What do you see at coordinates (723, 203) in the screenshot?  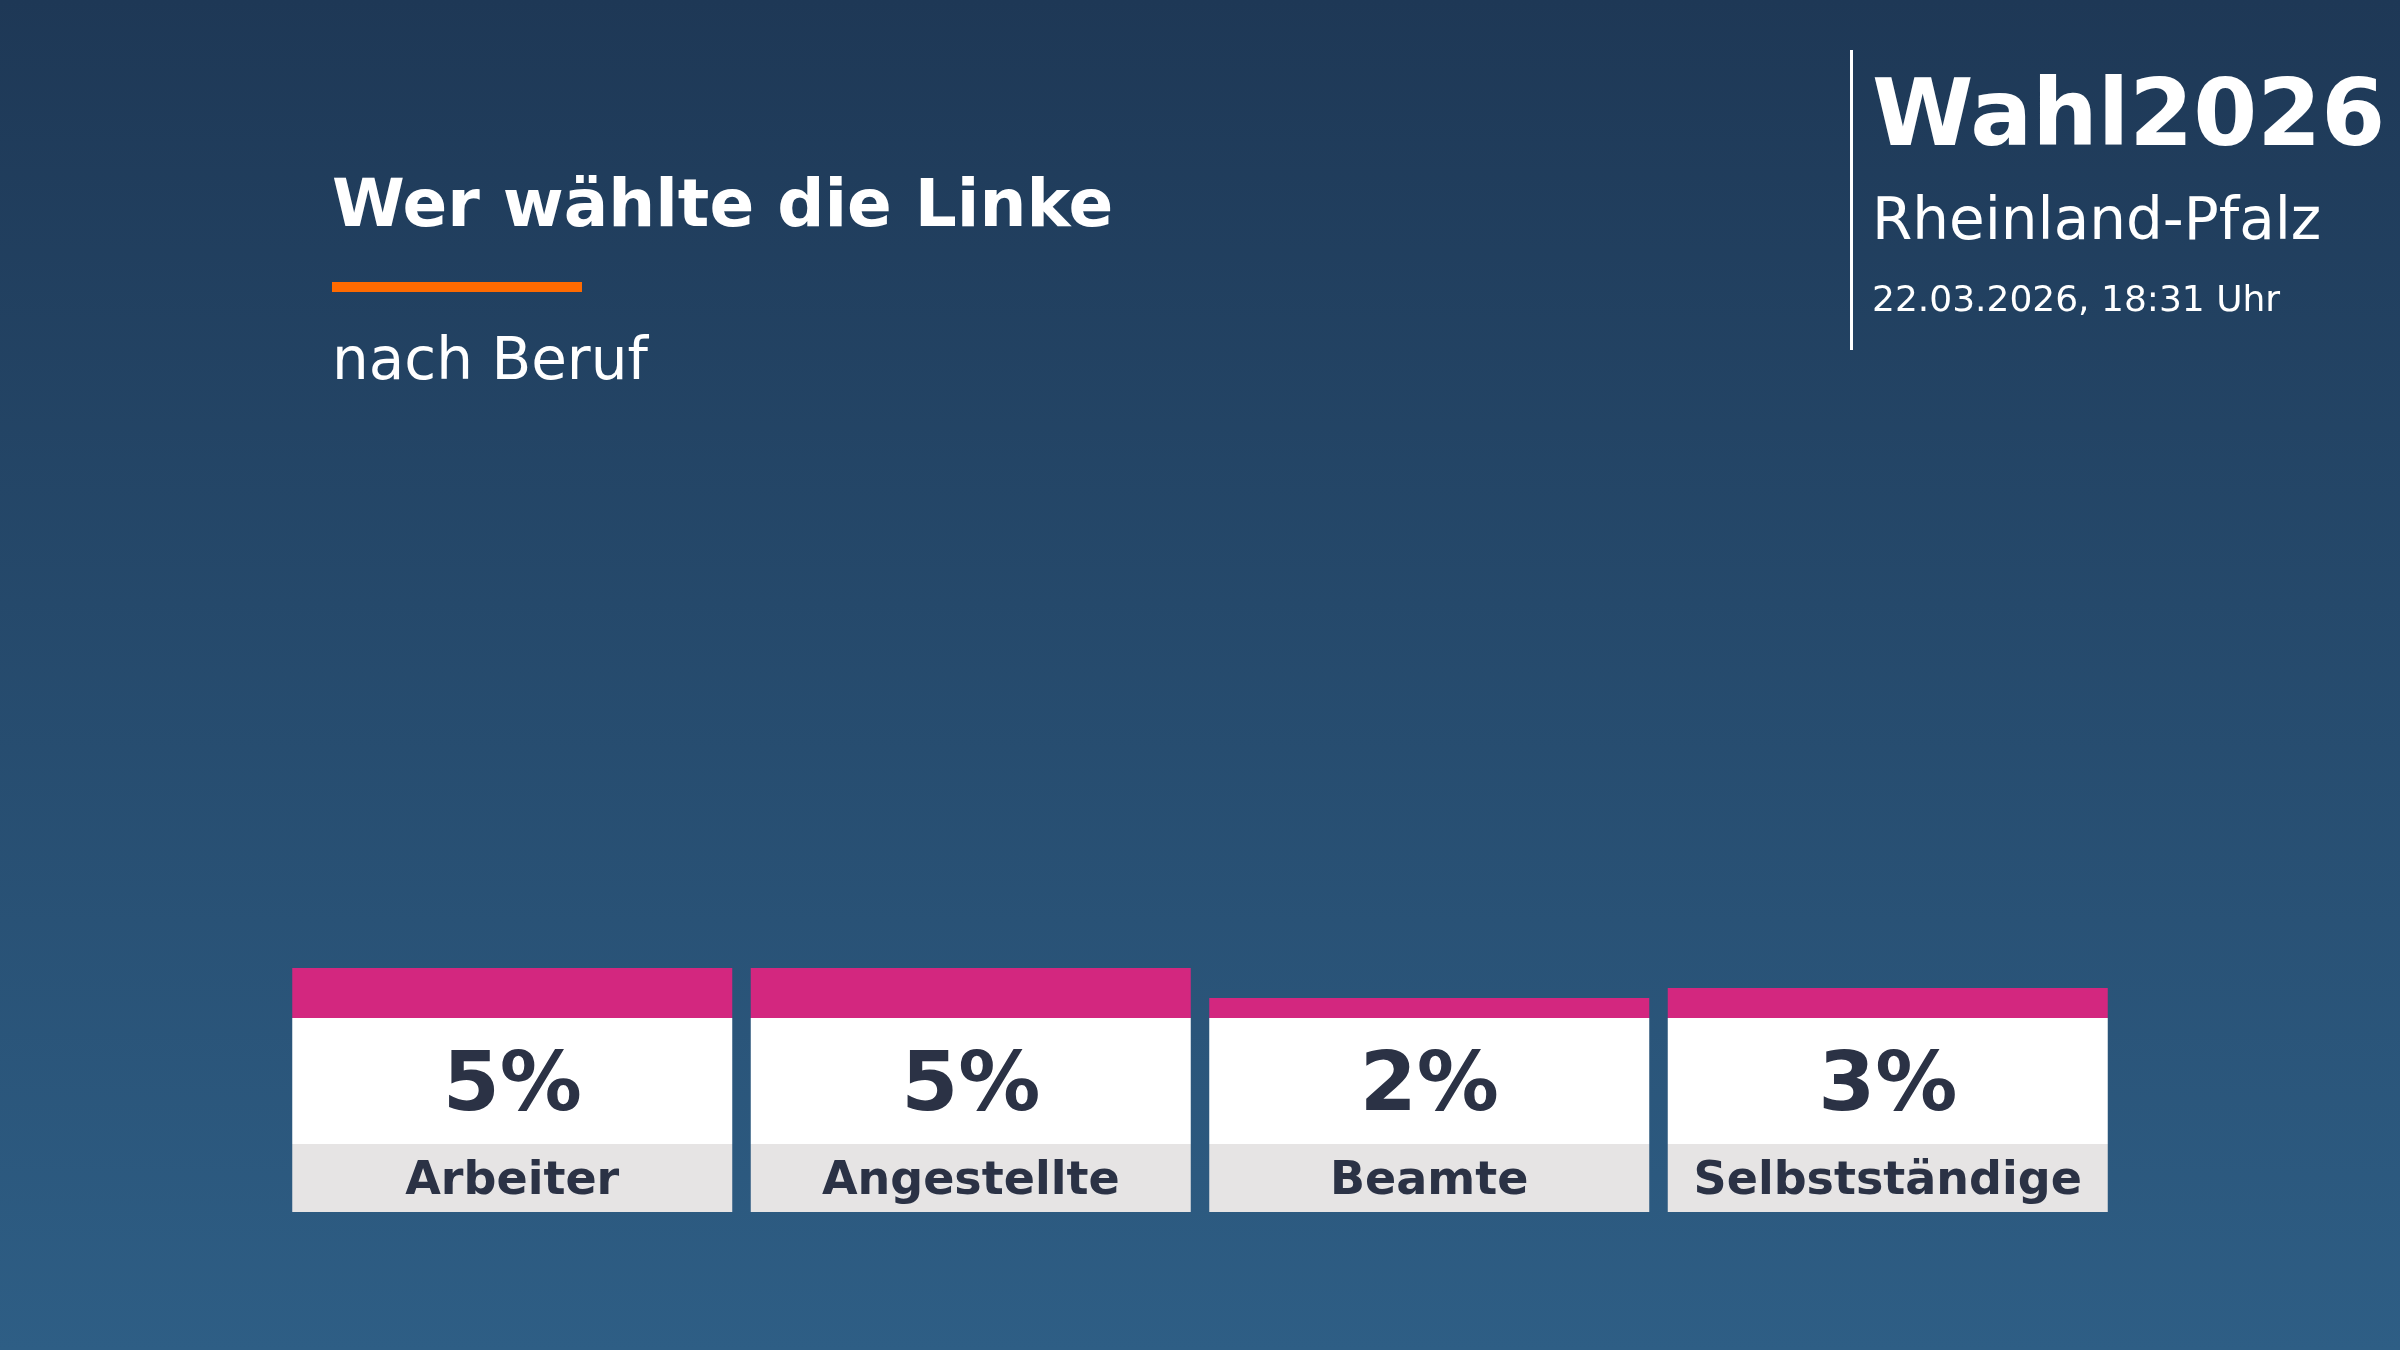 I see `chart-title: Wer wählte die Linke` at bounding box center [723, 203].